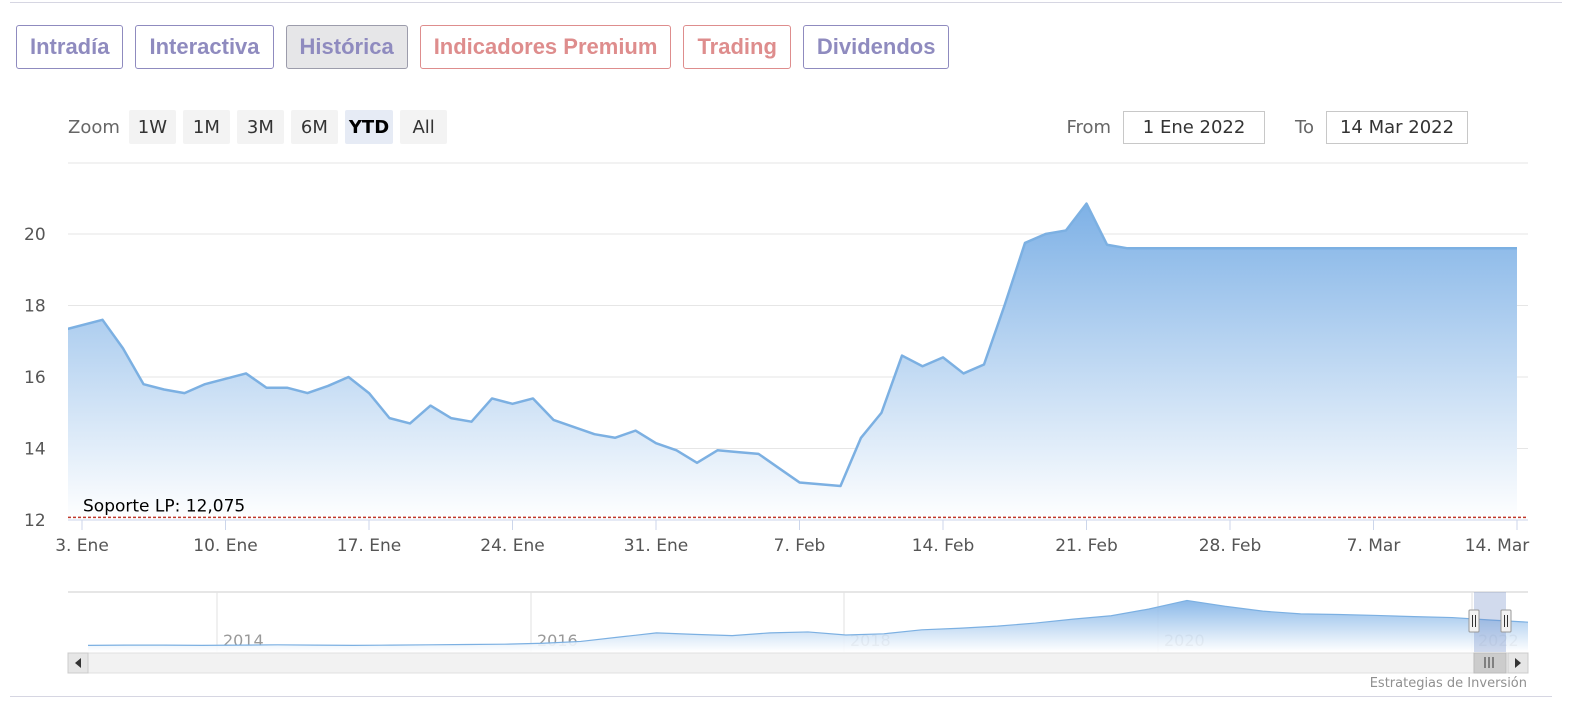 This screenshot has height=726, width=1572. Describe the element at coordinates (512, 546) in the screenshot. I see `x-tick-label: 24. Ene` at that location.